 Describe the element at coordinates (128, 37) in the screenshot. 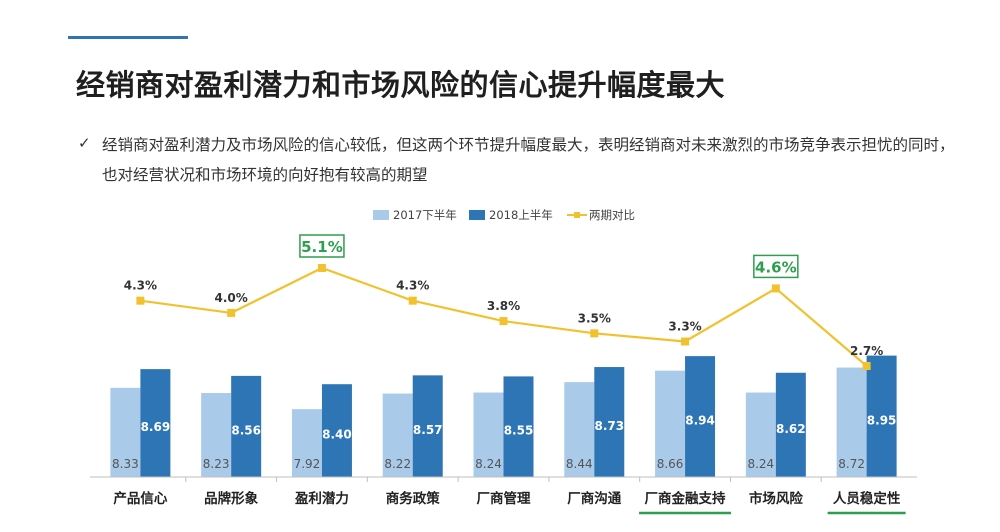

I see `title-accent-bar` at that location.